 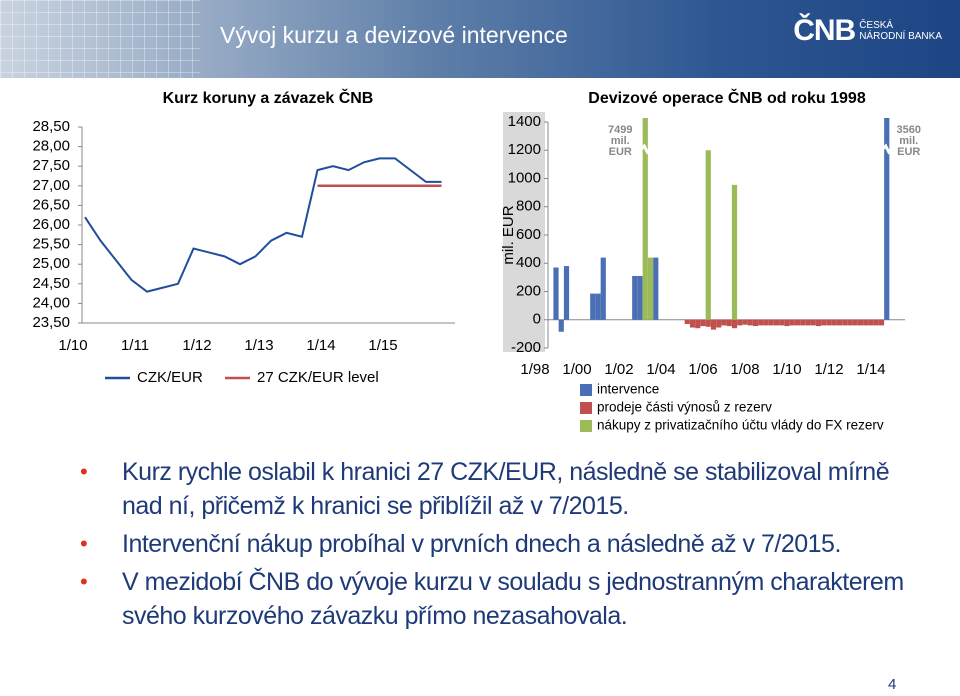 I want to click on annotation-line: EUR, so click(x=620, y=152).